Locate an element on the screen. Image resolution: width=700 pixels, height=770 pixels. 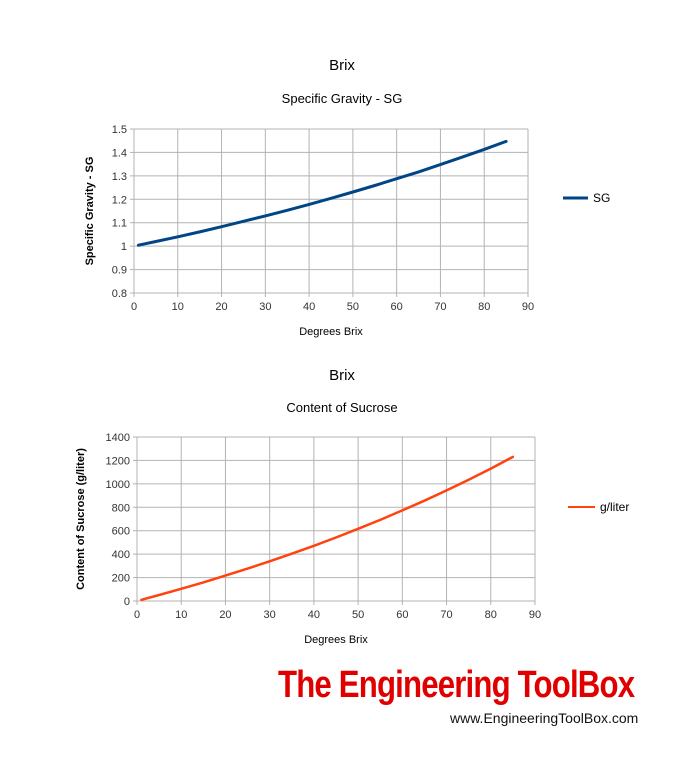
y-tick-label: 200 is located at coordinates (121, 579).